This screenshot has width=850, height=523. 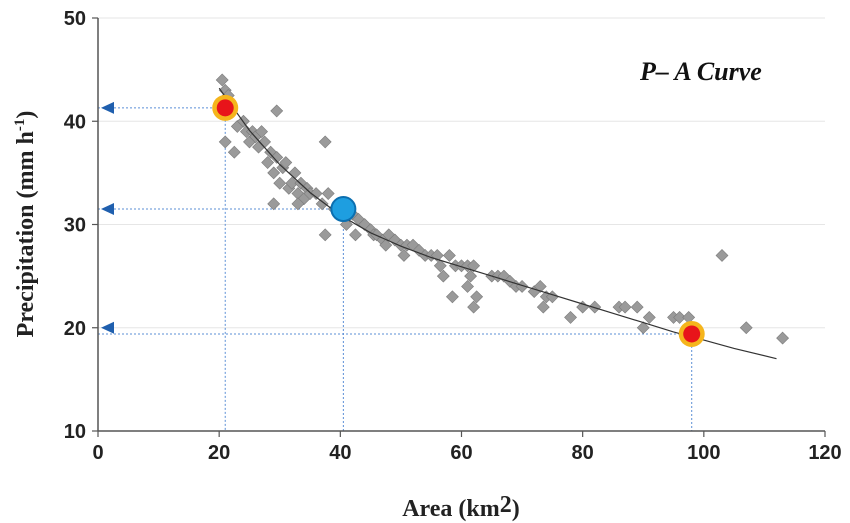 I want to click on x-tick-label-100: 100, so click(x=703, y=453).